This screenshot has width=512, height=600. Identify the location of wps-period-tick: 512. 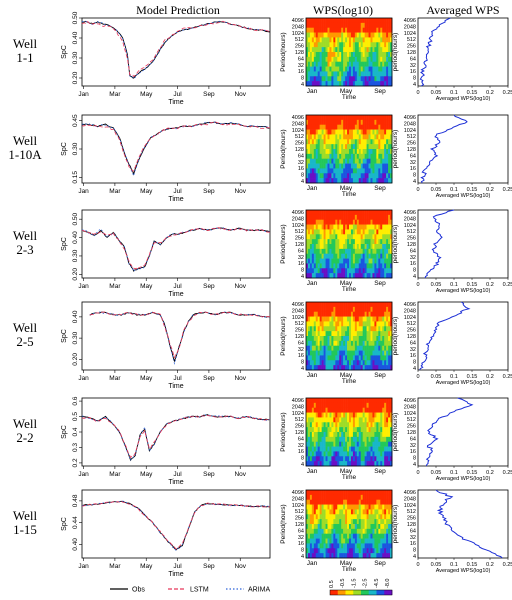
(299, 40).